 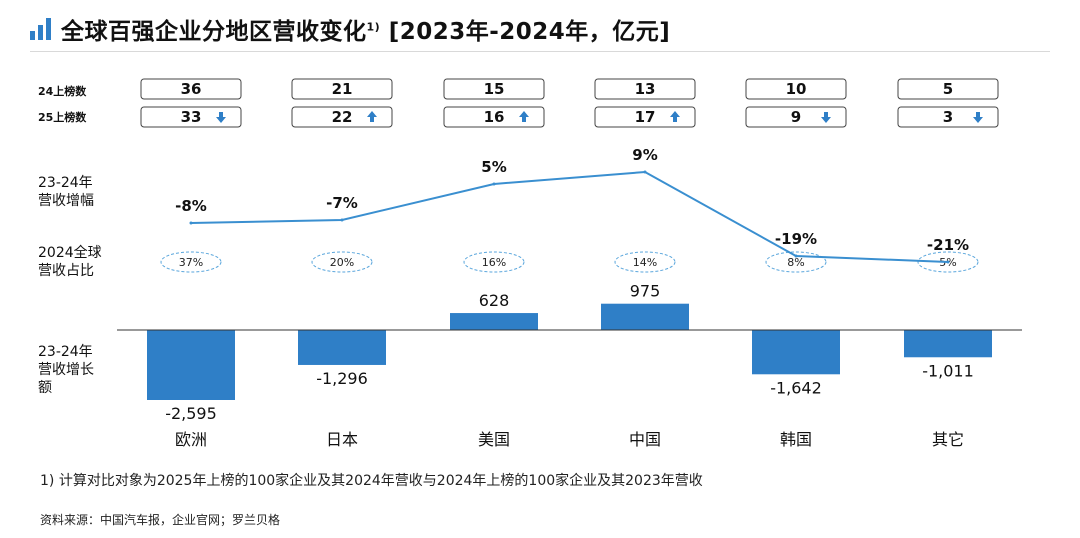 I want to click on listed-2025-value: 17, so click(x=645, y=117).